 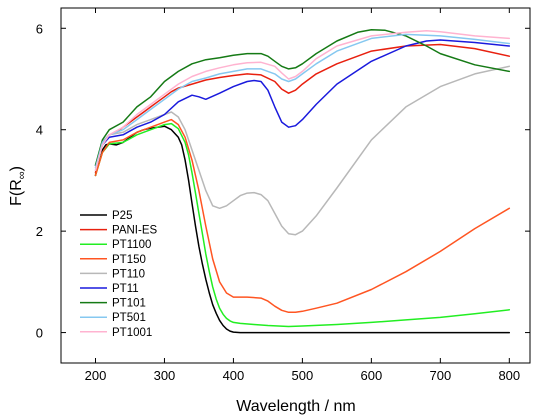 I want to click on legend-label: PT1001, so click(x=132, y=333).